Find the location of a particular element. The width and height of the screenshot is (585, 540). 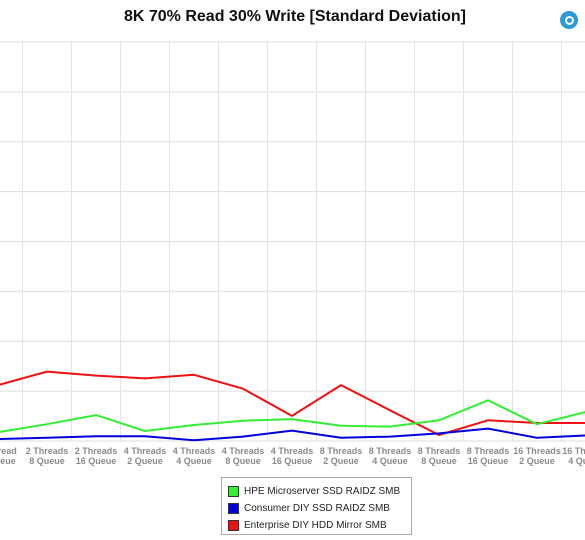

legend-item-consumer: Consumer DIY SSD RAIDZ SMB is located at coordinates (319, 508).